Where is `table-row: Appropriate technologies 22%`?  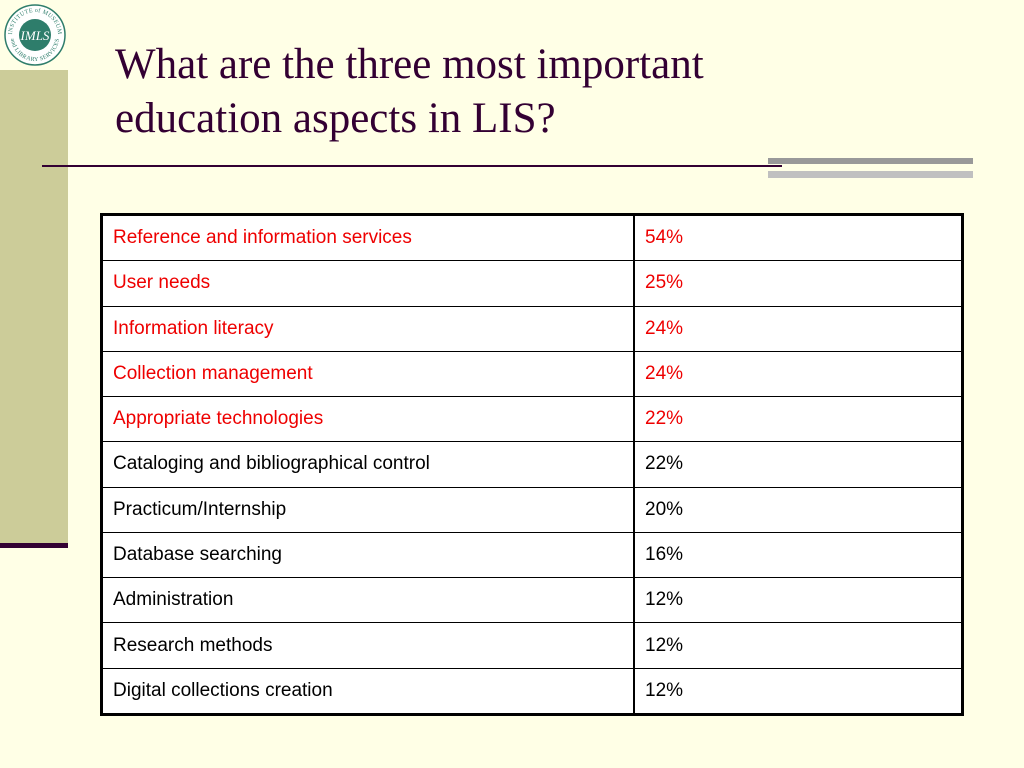 table-row: Appropriate technologies 22% is located at coordinates (532, 419).